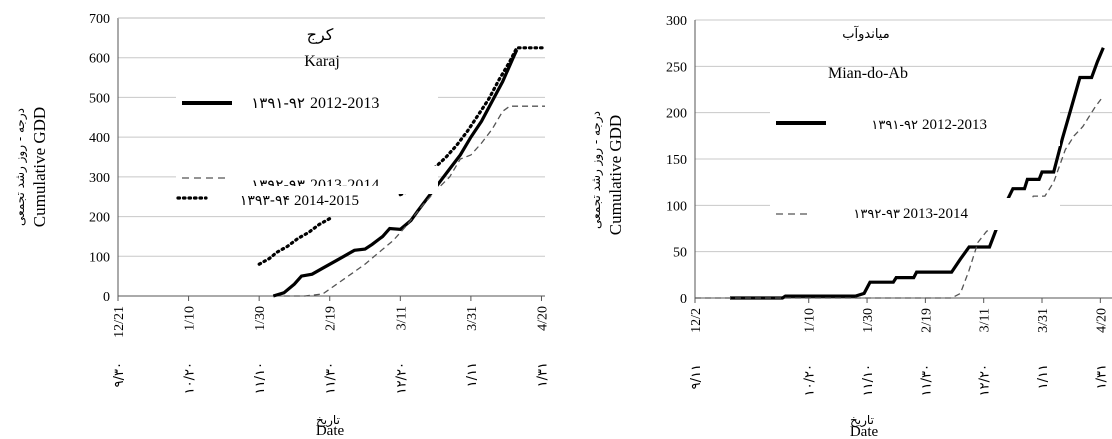 The width and height of the screenshot is (1112, 439). Describe the element at coordinates (328, 420) in the screenshot. I see `karaj-xlabel-fa: تاریخ` at that location.